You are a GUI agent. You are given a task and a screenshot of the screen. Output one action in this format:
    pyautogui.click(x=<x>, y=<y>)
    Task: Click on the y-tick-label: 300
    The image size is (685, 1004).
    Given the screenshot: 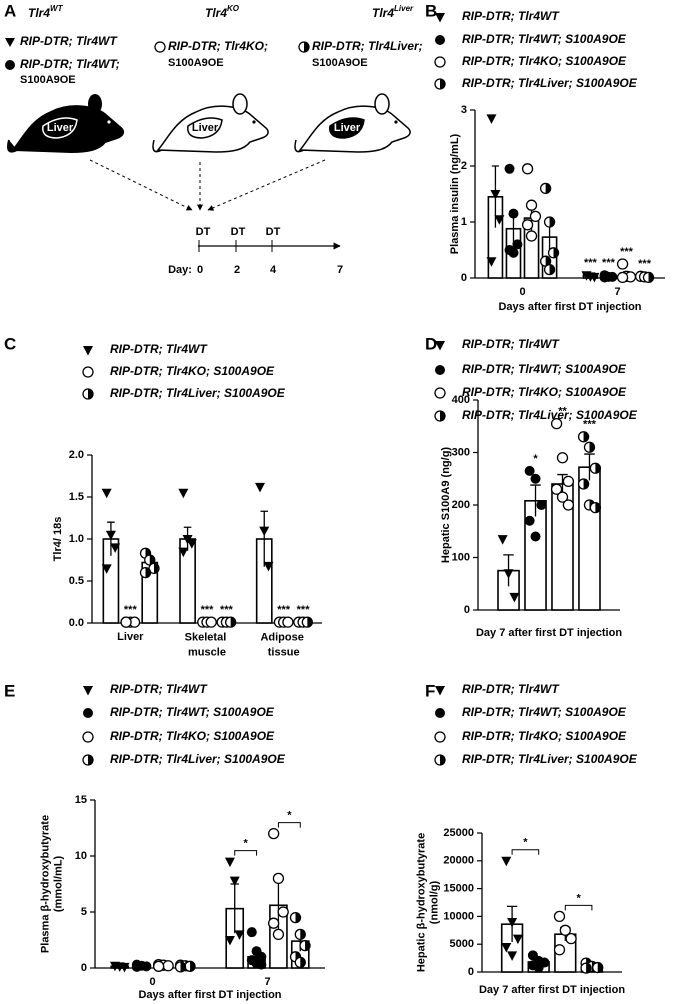 What is the action you would take?
    pyautogui.click(x=461, y=452)
    